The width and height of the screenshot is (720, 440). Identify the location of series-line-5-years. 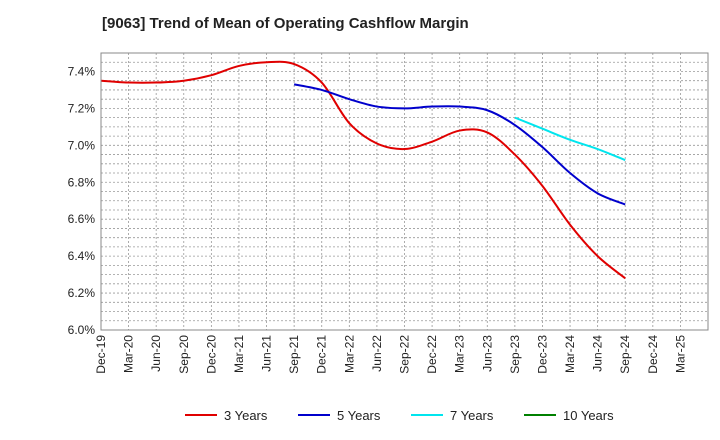
(459, 144).